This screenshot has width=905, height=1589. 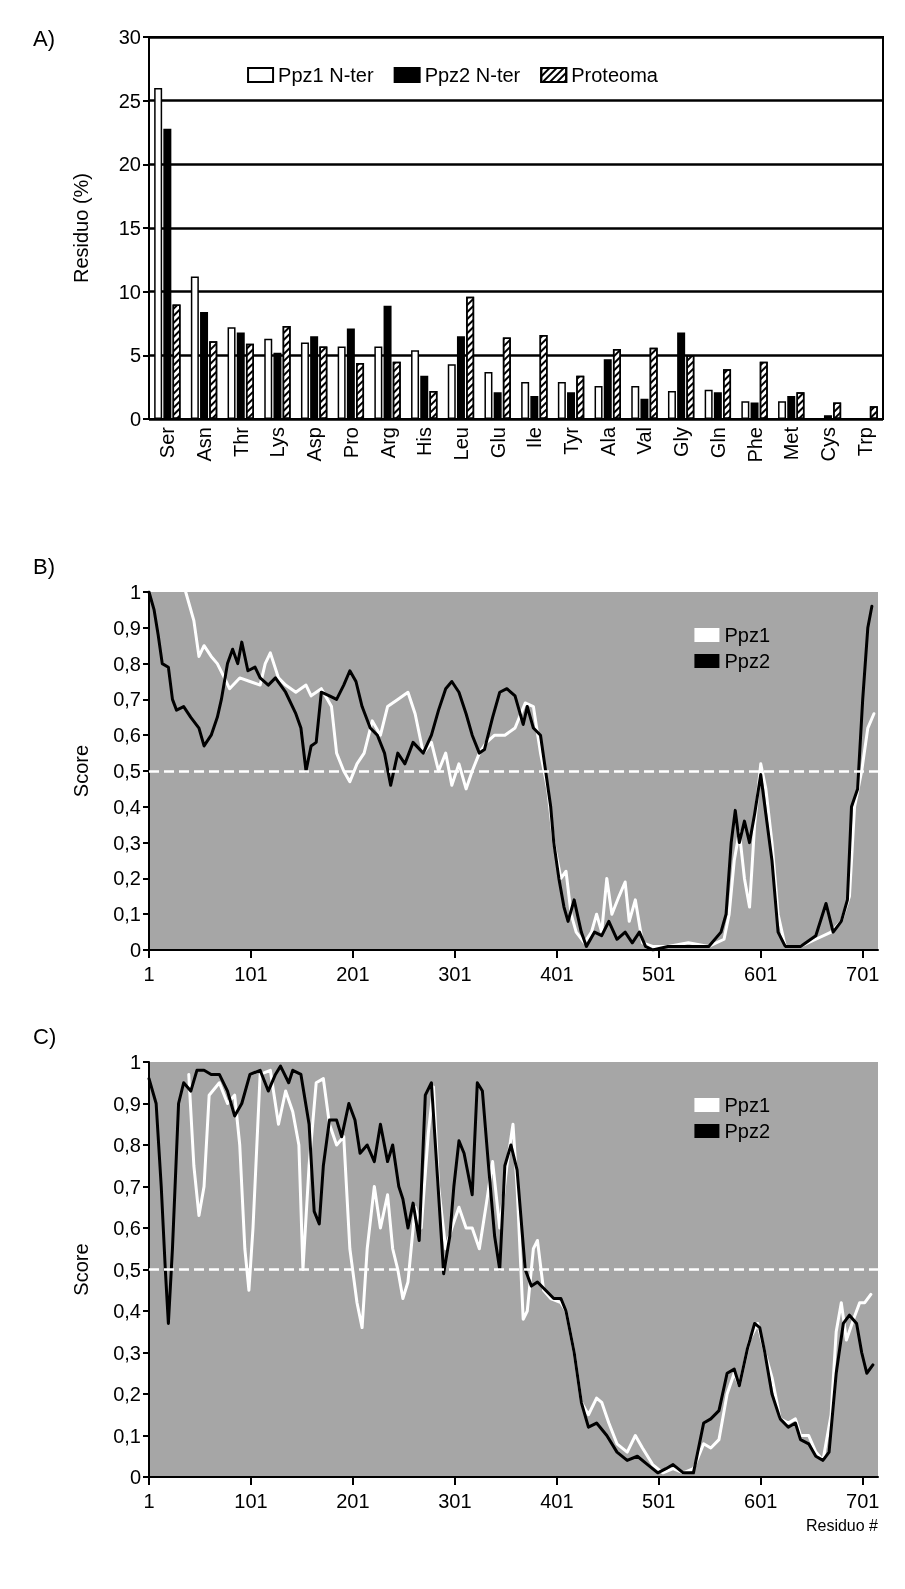 What do you see at coordinates (129, 291) in the screenshot?
I see `y-tick-label: 10` at bounding box center [129, 291].